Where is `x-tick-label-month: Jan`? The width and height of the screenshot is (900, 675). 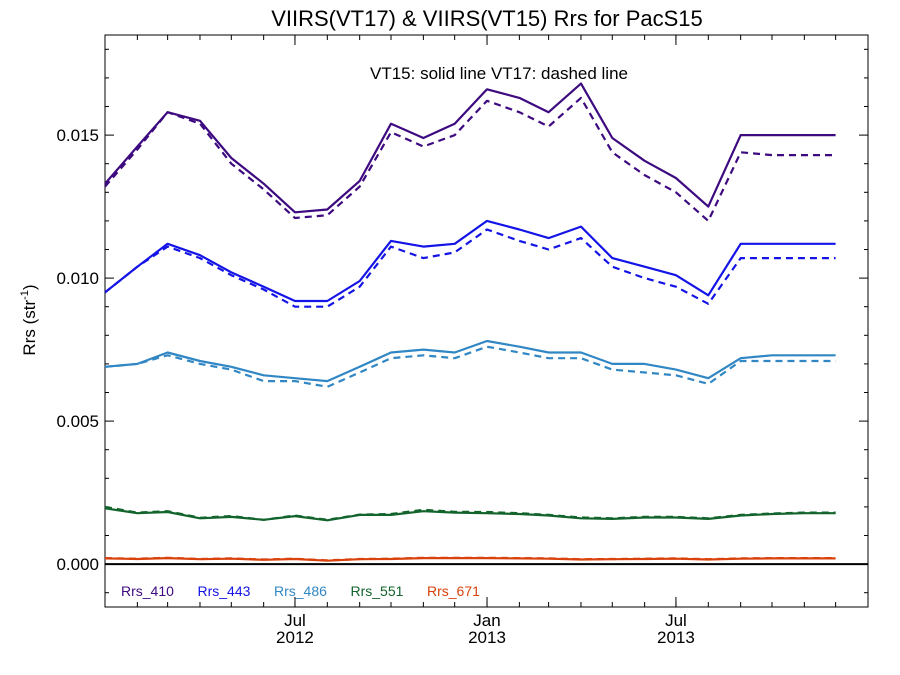 x-tick-label-month: Jan is located at coordinates (486, 620).